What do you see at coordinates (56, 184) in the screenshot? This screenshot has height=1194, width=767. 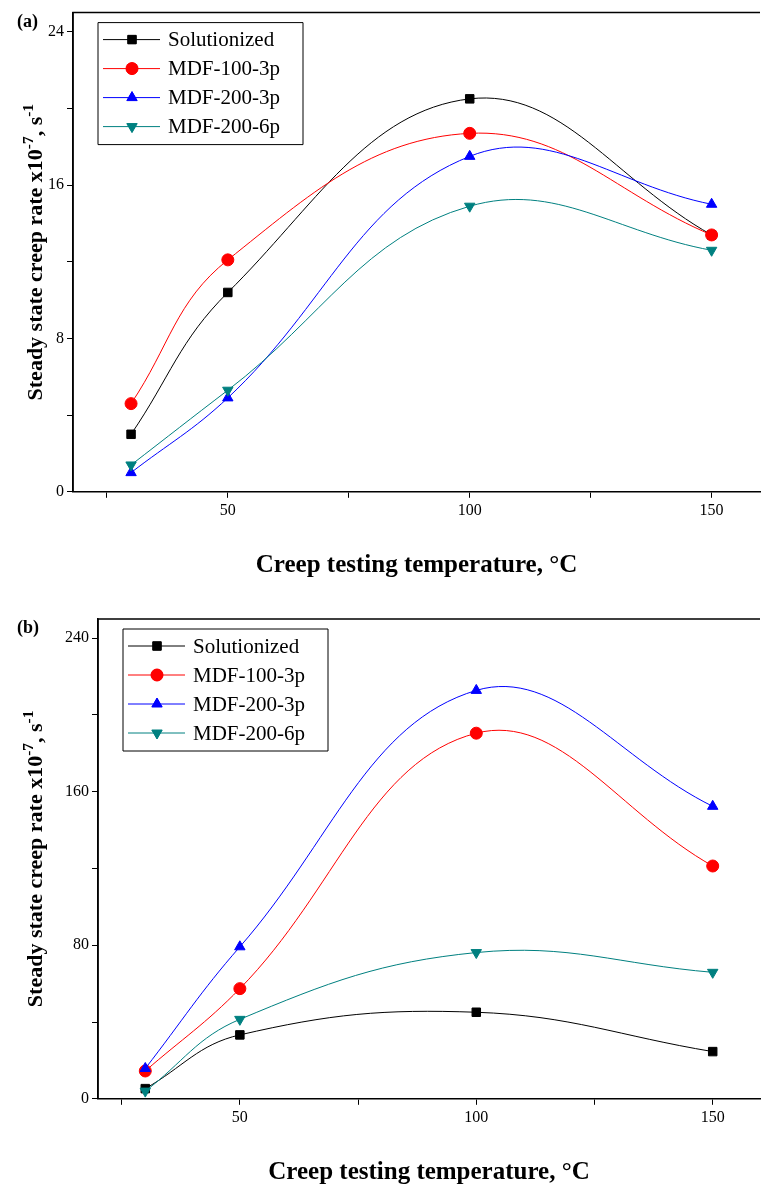 I see `y-tick-label: 16` at bounding box center [56, 184].